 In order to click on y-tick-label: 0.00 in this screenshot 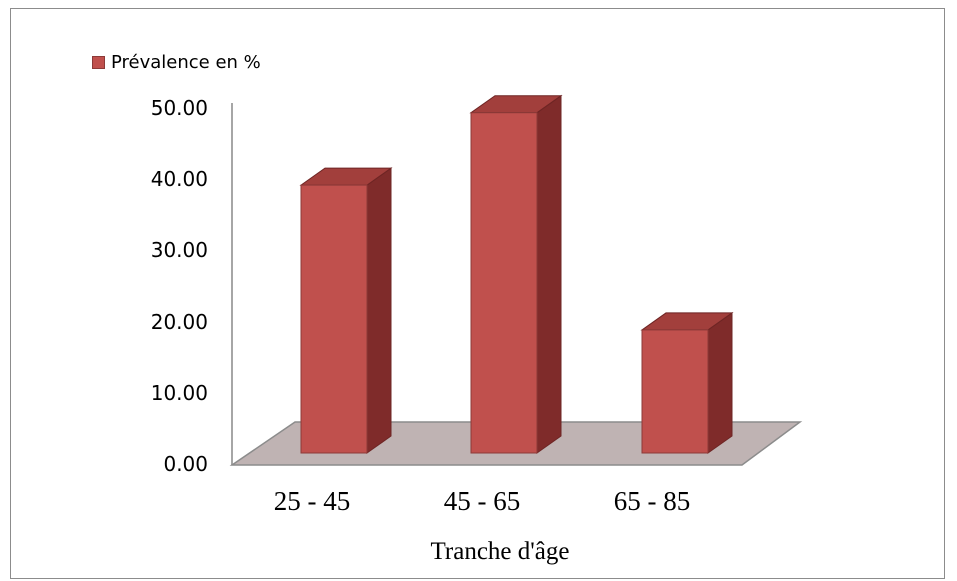, I will do `click(185, 464)`.